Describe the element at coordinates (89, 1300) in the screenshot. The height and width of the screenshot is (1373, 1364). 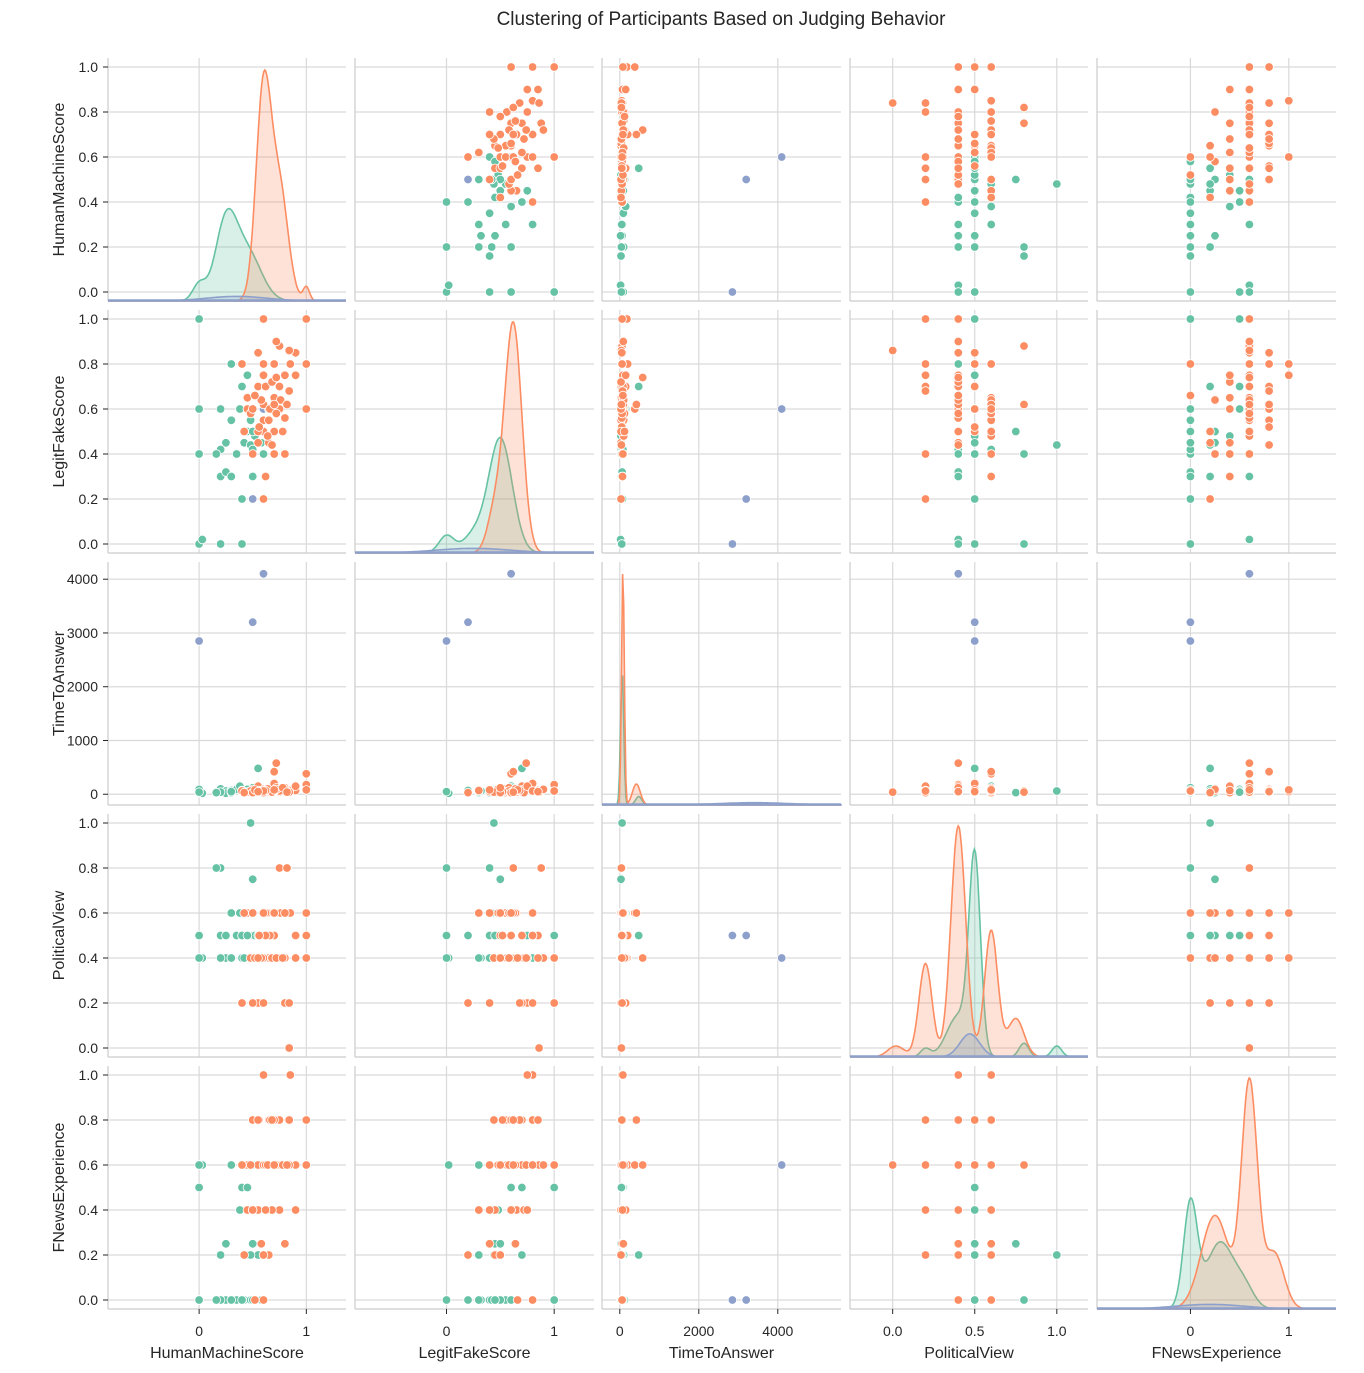
I see `y-tick-label: 0.0` at that location.